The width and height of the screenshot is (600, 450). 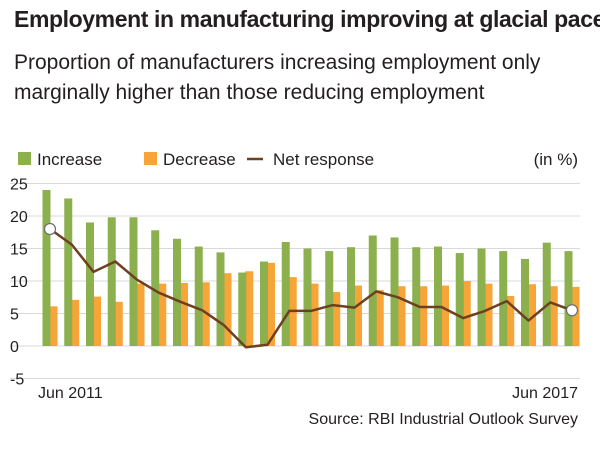 What do you see at coordinates (19, 217) in the screenshot?
I see `y-tick-label: 20` at bounding box center [19, 217].